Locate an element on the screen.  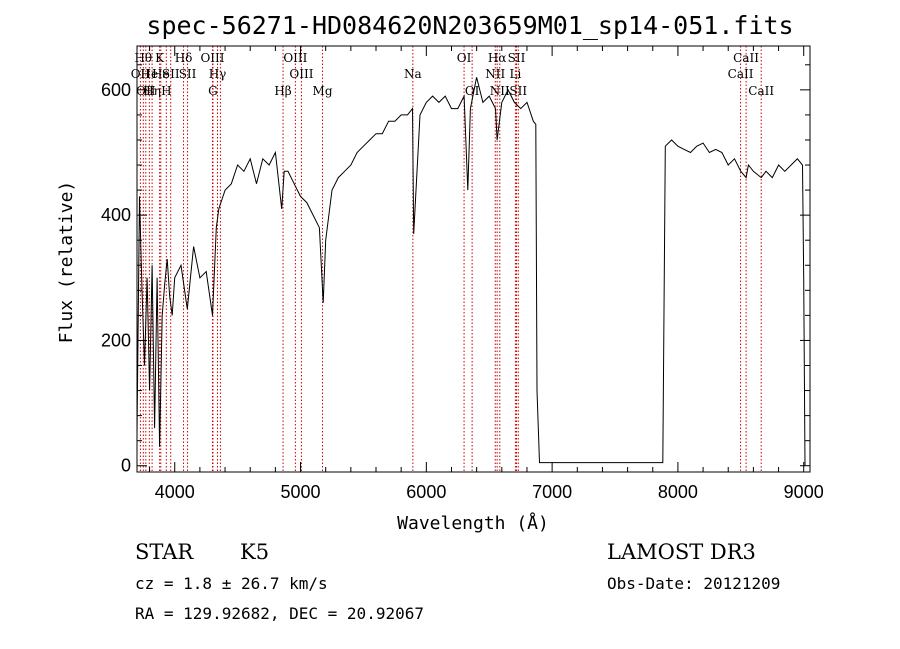
coordinates: RA = 129.92682, DEC = 20.92067 is located at coordinates (279, 613).